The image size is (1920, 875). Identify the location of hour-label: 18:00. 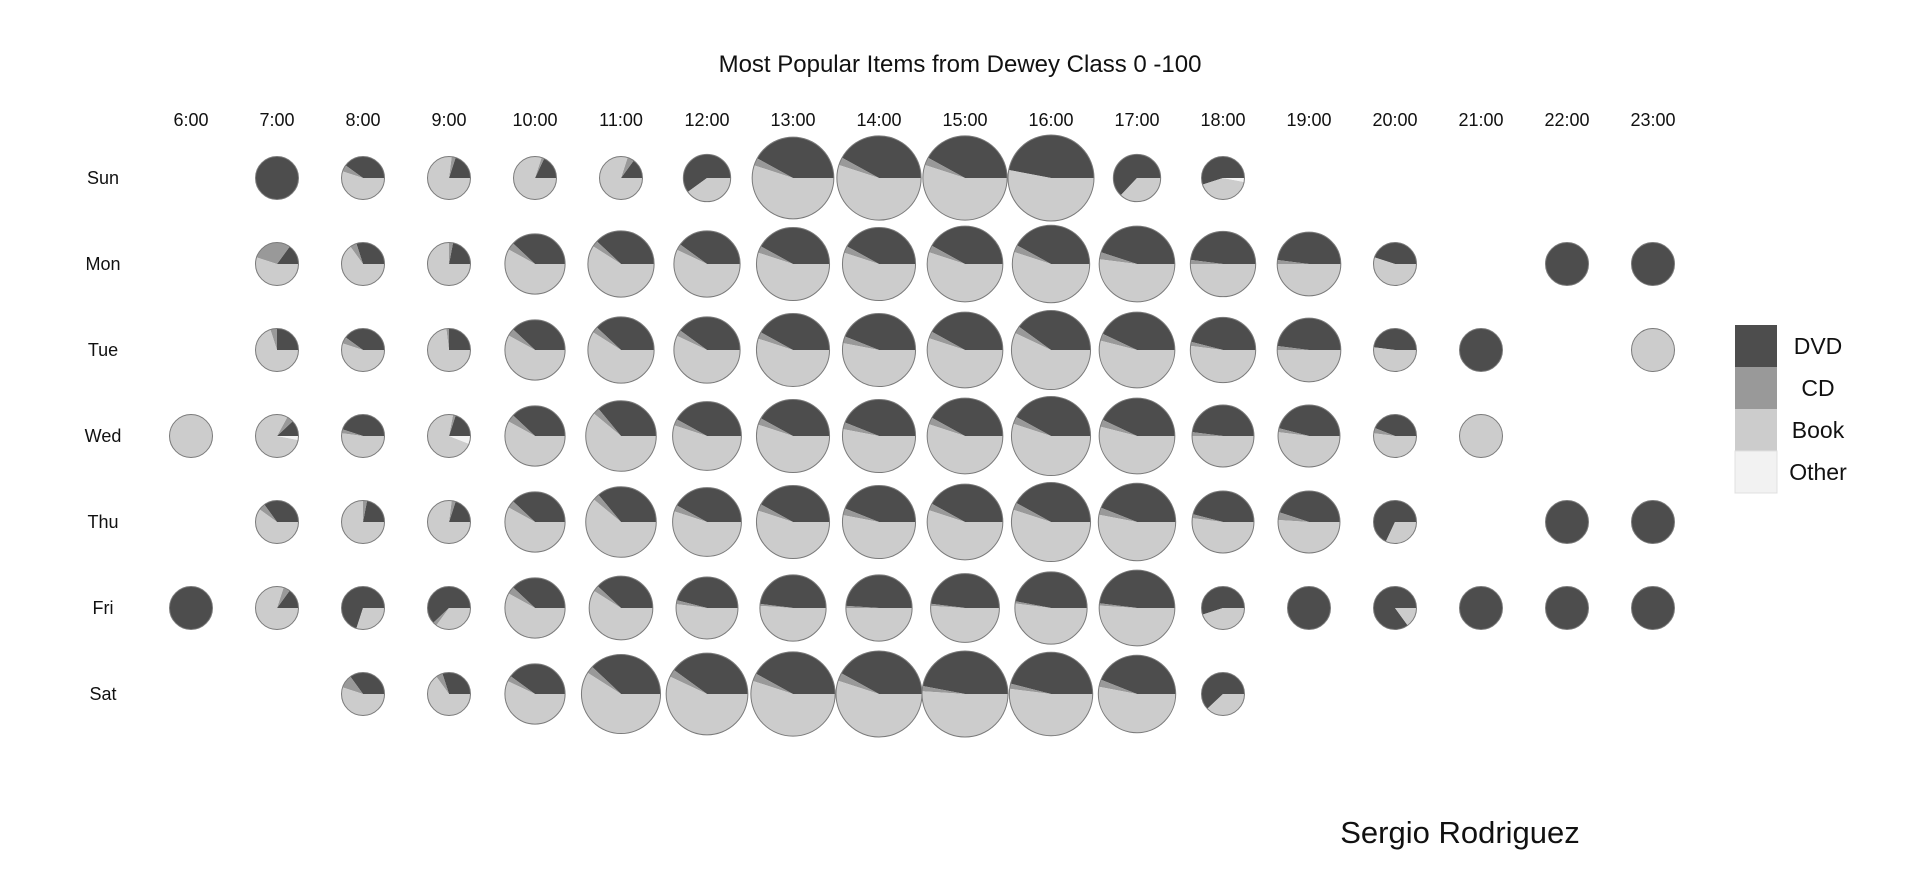
(1222, 120).